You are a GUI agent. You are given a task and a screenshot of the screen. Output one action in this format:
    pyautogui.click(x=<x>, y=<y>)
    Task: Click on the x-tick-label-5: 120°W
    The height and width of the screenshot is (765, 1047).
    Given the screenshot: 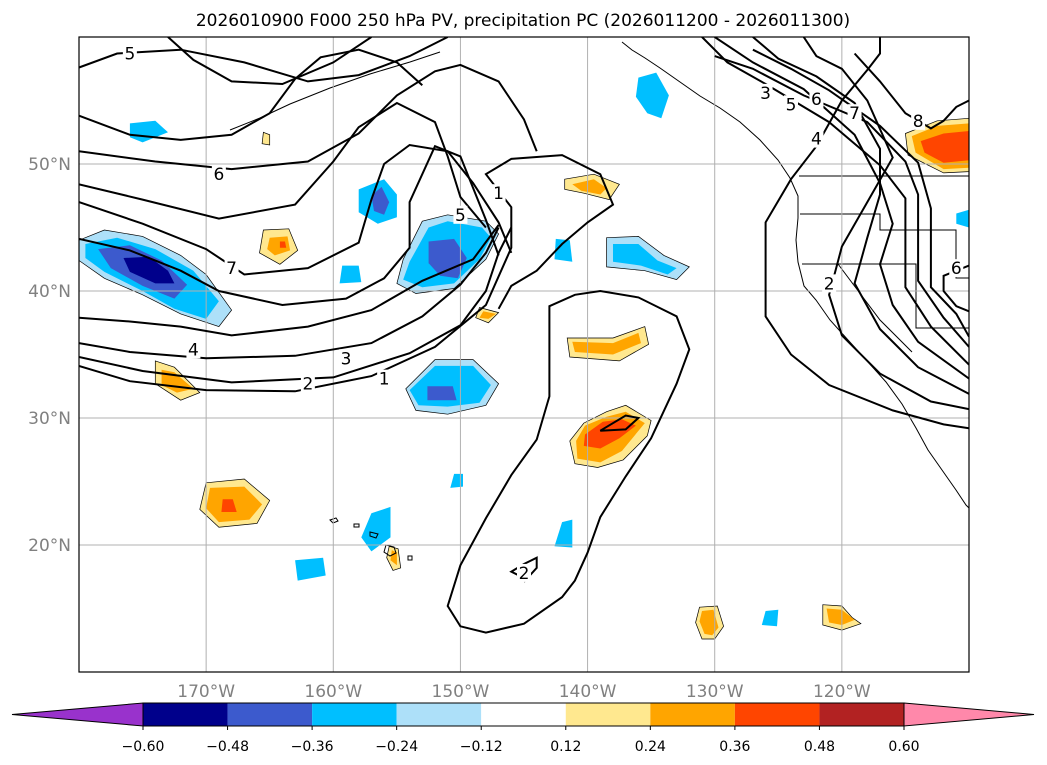 What is the action you would take?
    pyautogui.click(x=842, y=692)
    